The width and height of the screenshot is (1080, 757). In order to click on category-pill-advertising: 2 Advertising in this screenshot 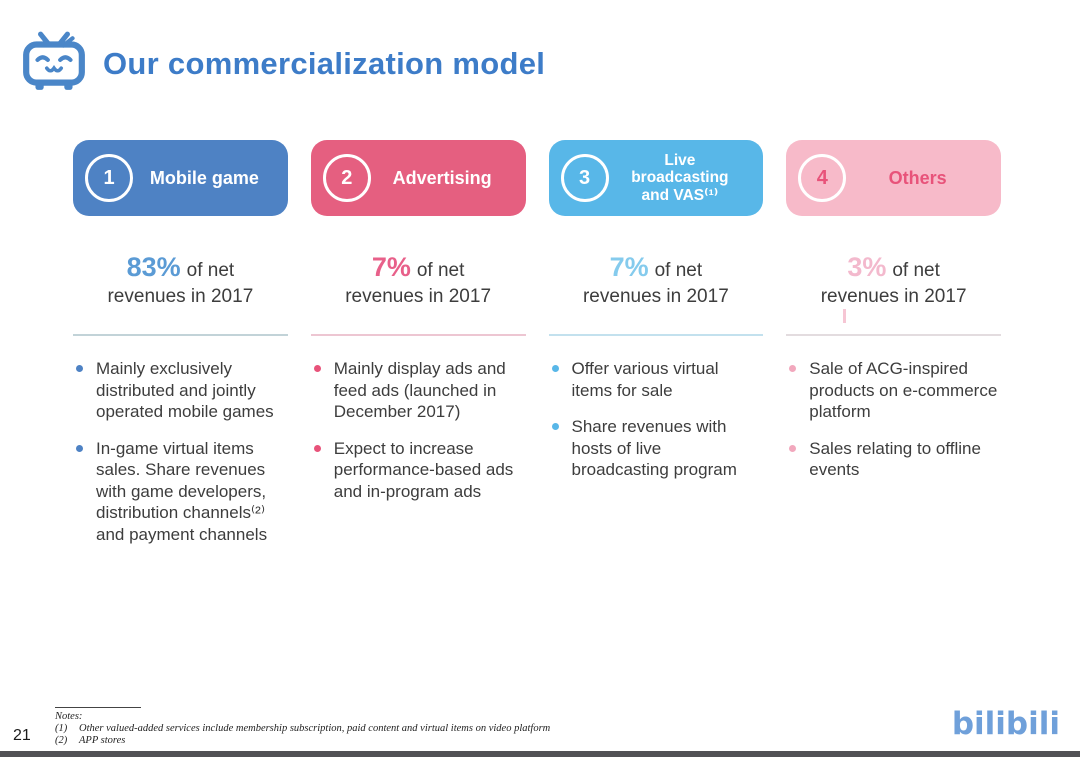, I will do `click(418, 178)`.